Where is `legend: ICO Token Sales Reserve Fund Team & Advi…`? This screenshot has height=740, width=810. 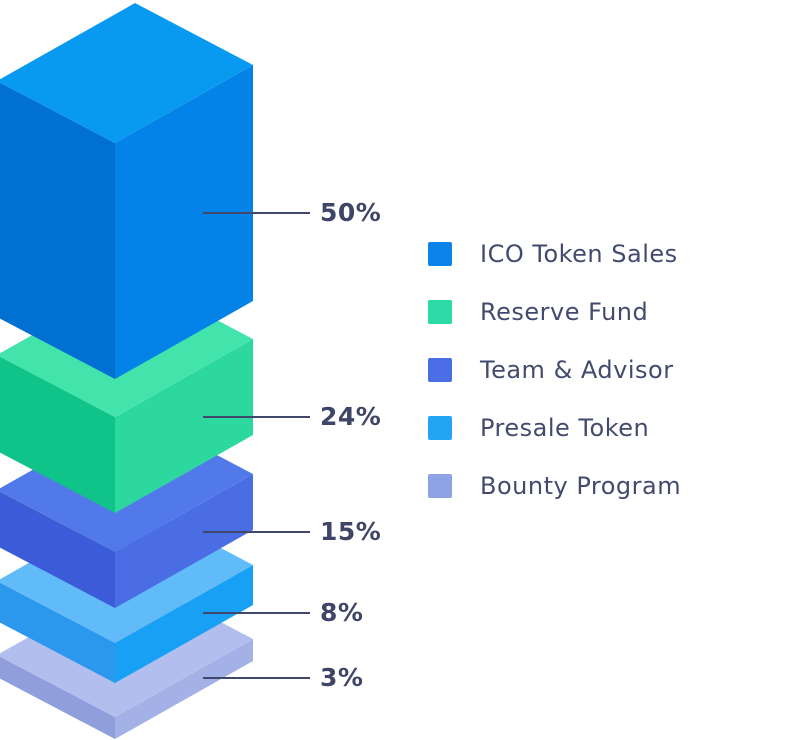 legend: ICO Token Sales Reserve Fund Team & Advi… is located at coordinates (555, 386).